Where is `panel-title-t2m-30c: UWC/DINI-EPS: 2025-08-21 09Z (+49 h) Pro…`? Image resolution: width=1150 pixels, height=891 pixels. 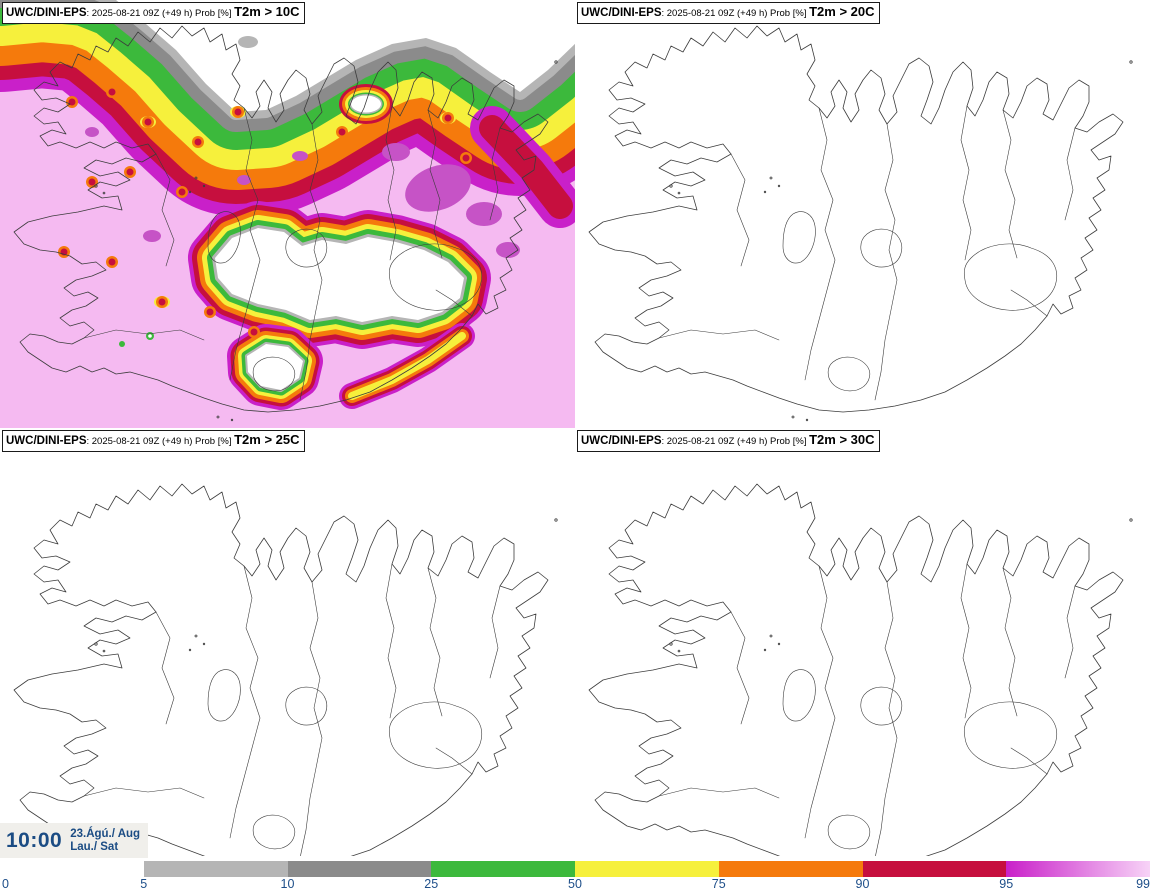
panel-title-t2m-30c: UWC/DINI-EPS: 2025-08-21 09Z (+49 h) Pro… is located at coordinates (728, 441).